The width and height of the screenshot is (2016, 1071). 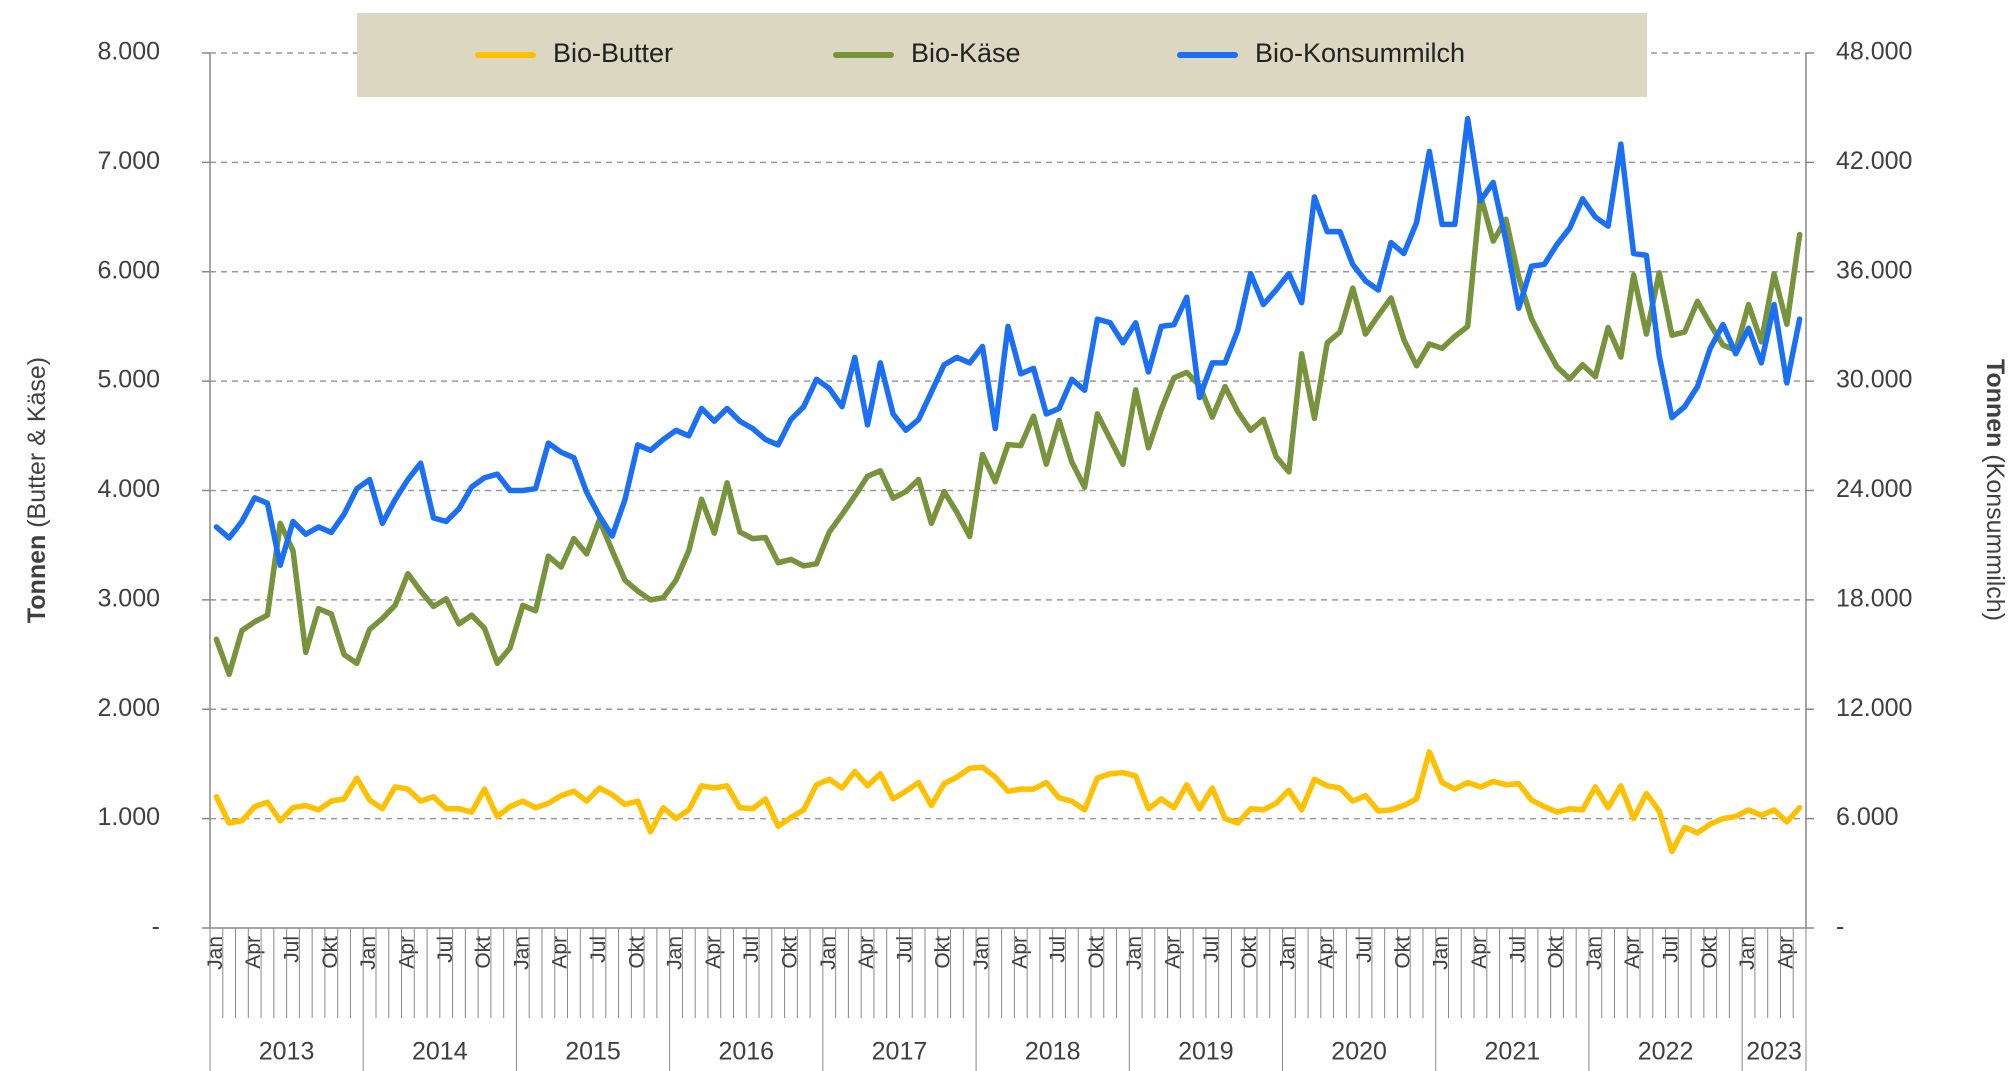 I want to click on legend-label: Bio-Käse, so click(x=966, y=53).